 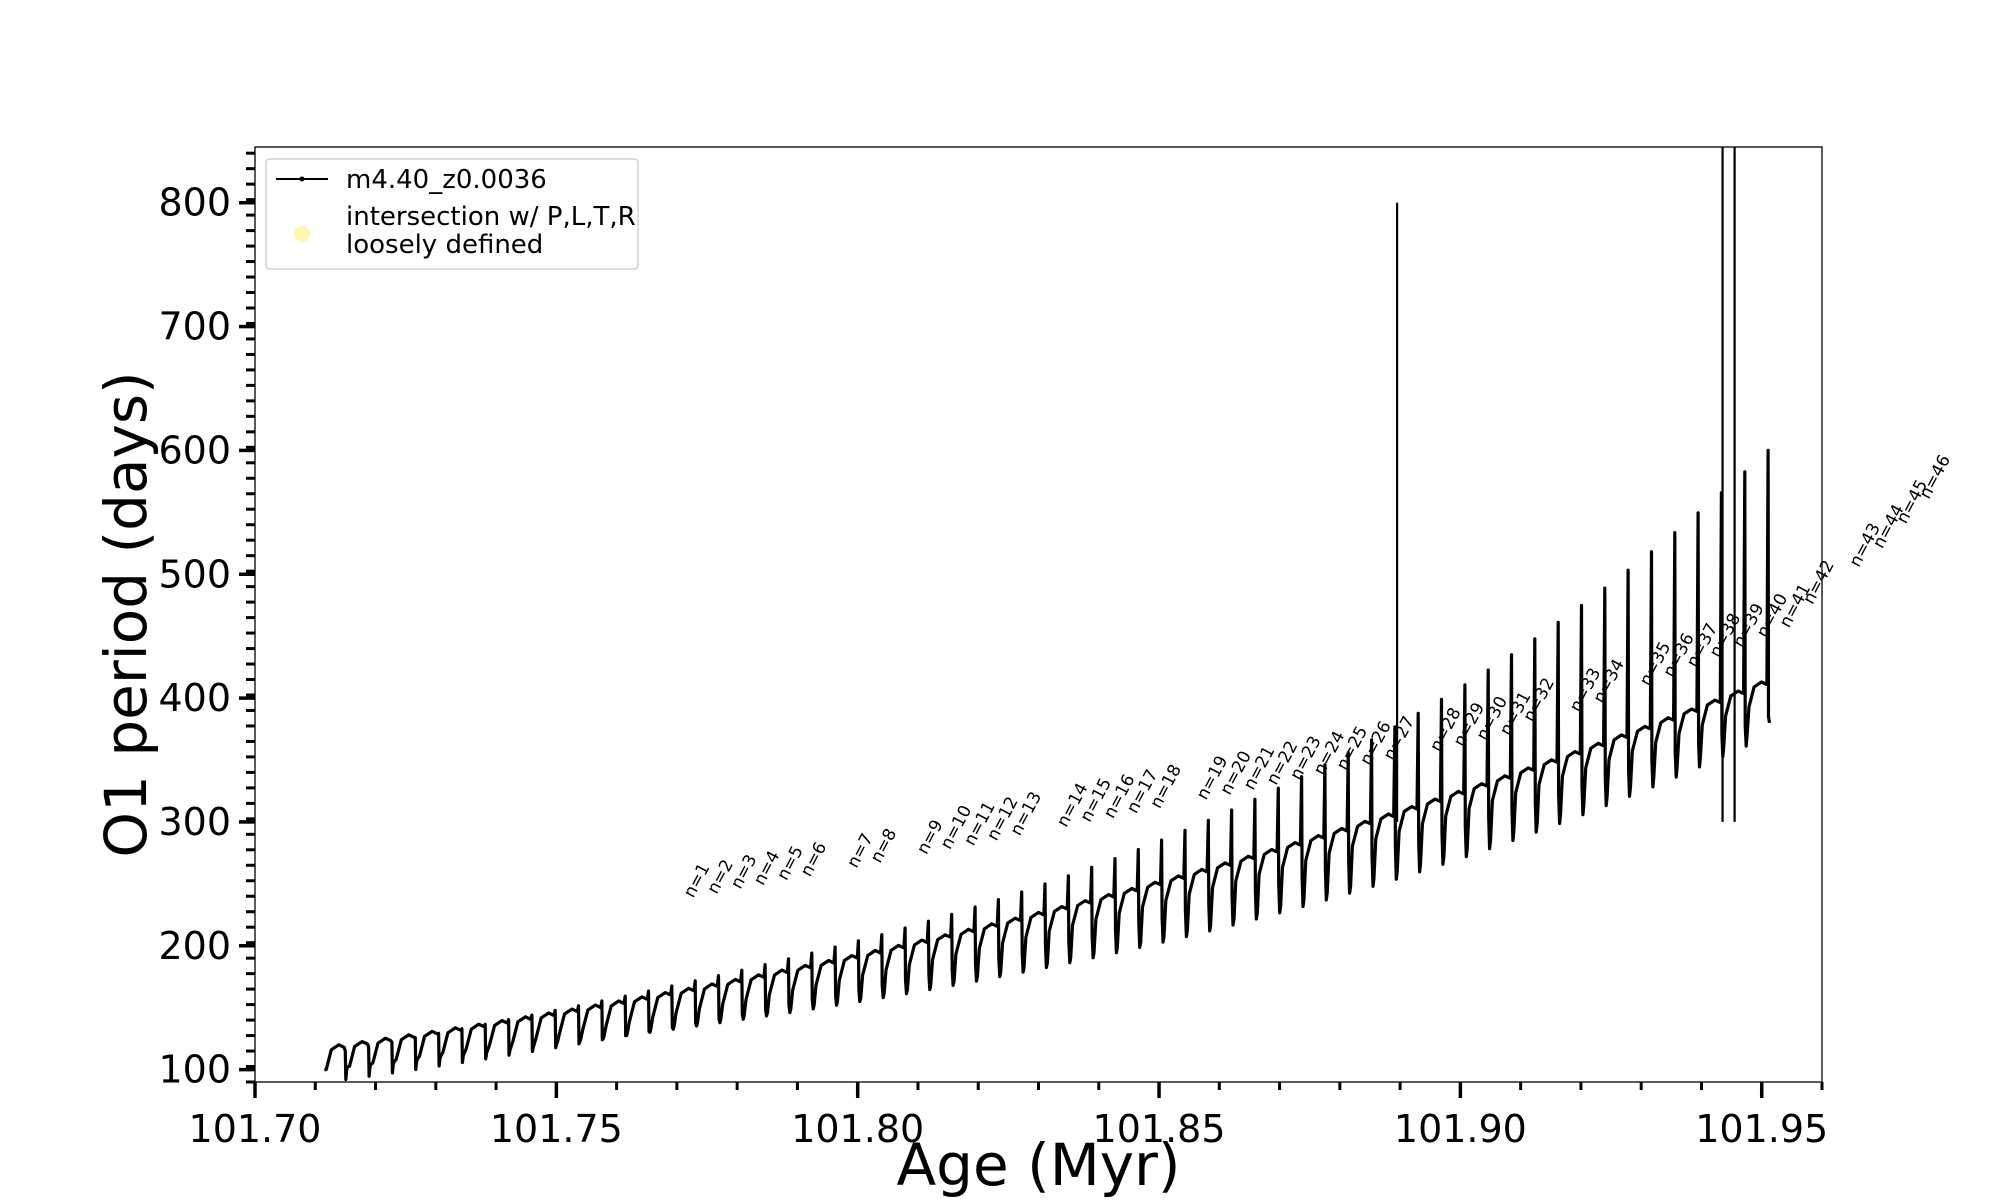 What do you see at coordinates (857, 1129) in the screenshot?
I see `x-tick-label: 101.80` at bounding box center [857, 1129].